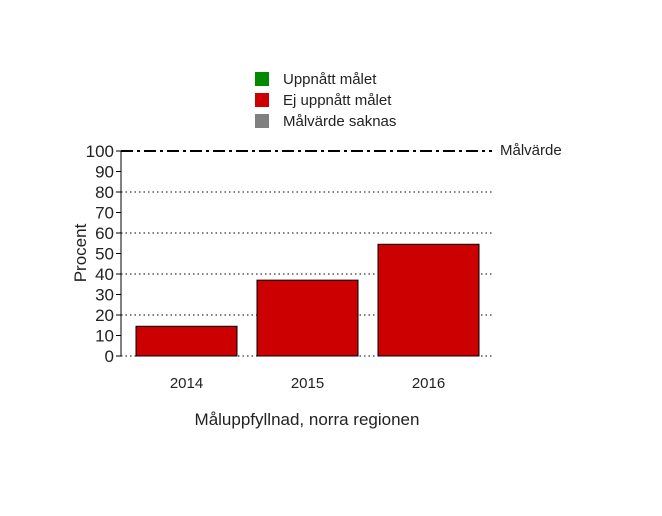 This screenshot has height=516, width=662. Describe the element at coordinates (307, 419) in the screenshot. I see `x-axis-title: Måluppfyllnad, norra regionen` at that location.